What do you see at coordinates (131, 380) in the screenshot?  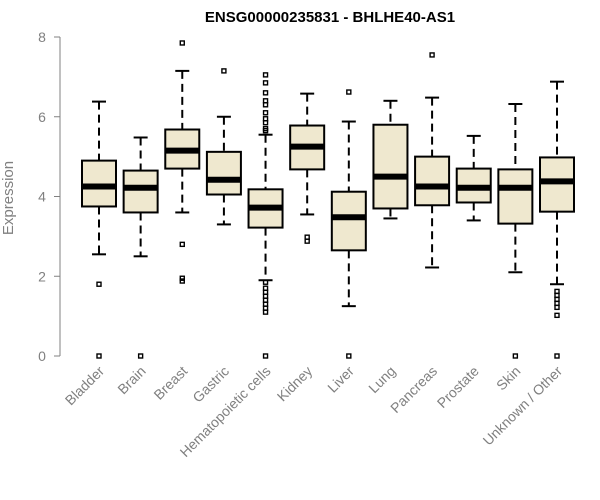 I see `x-tick-label: Brain` at bounding box center [131, 380].